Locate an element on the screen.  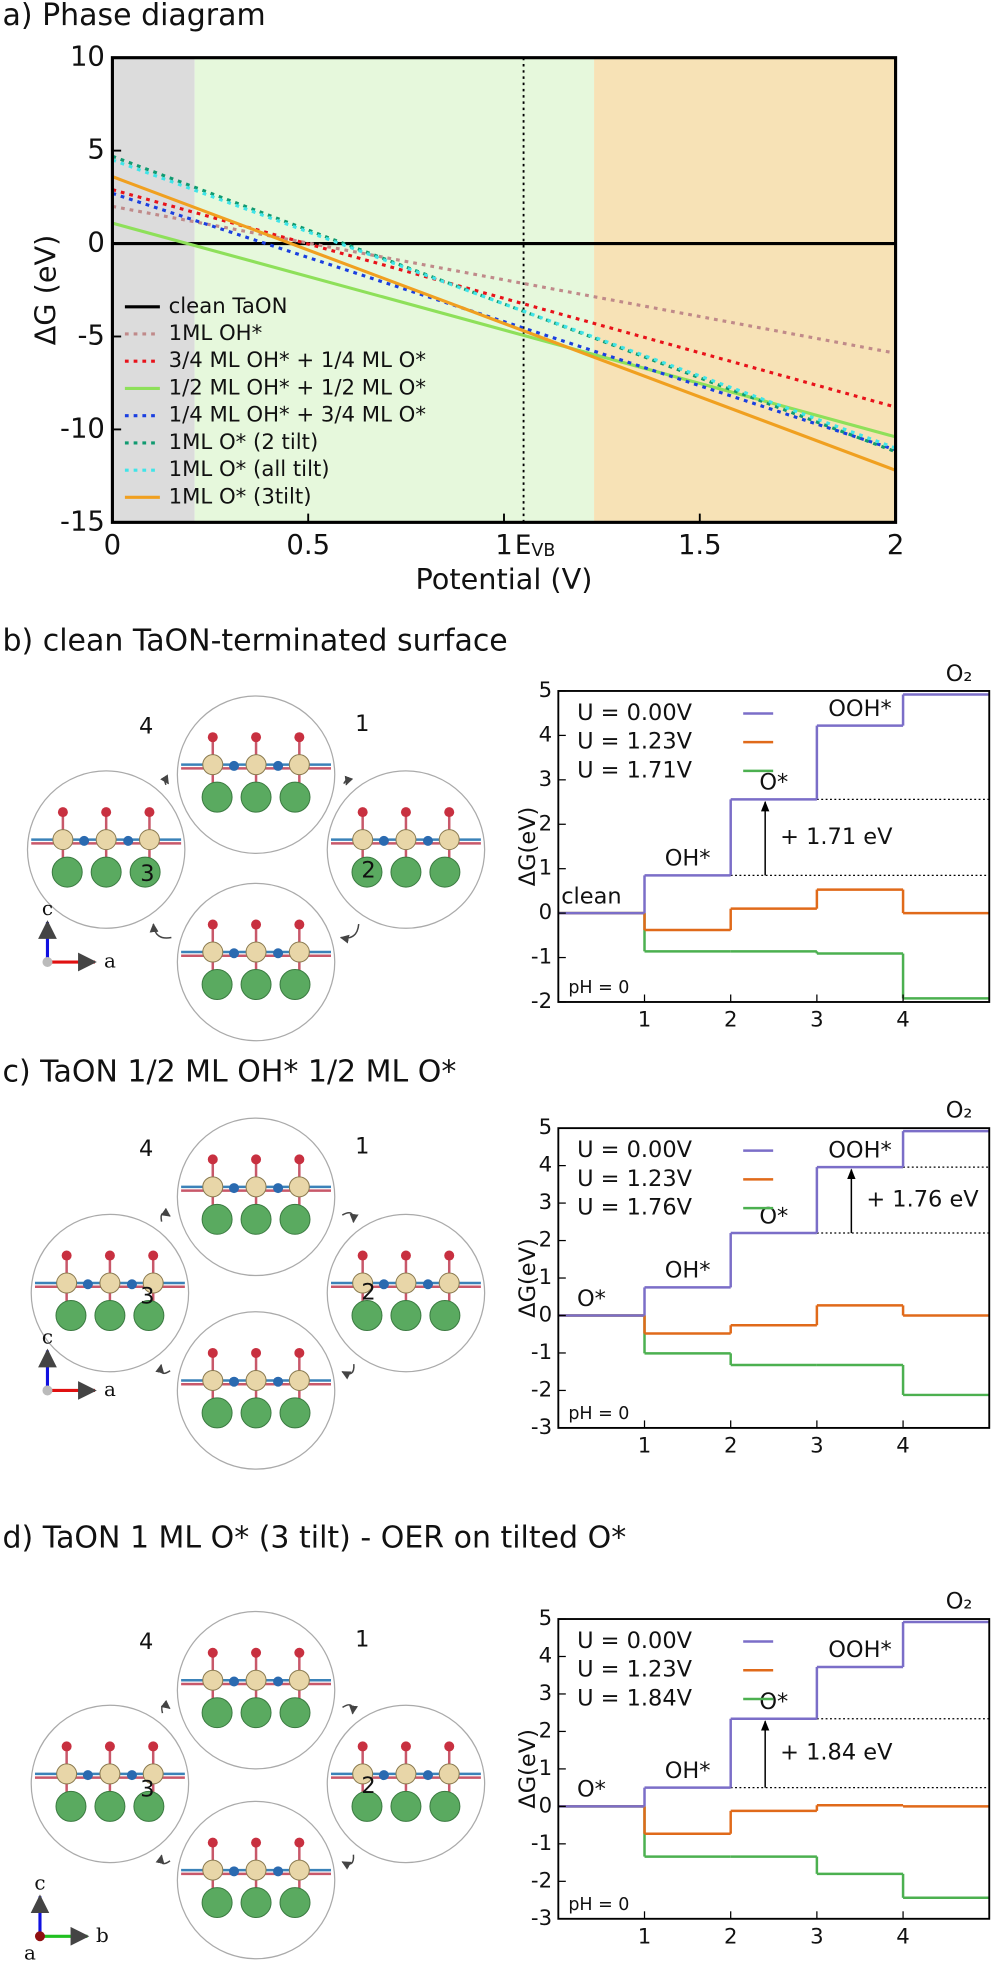
y-axis-title: ΔG (eV) is located at coordinates (45, 290).